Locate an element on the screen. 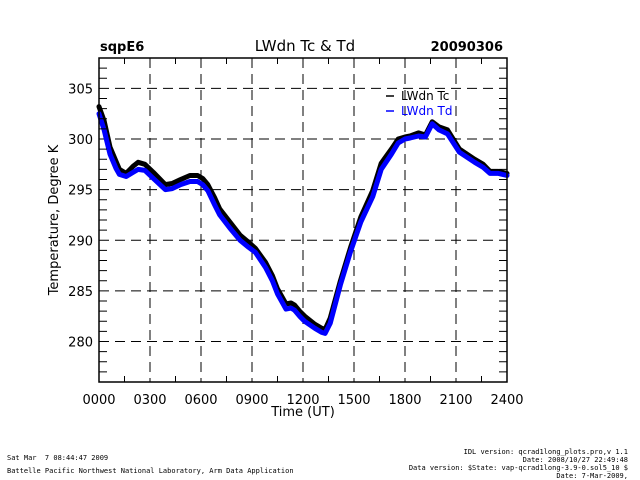  y-axis-label: Temperature, Degree K is located at coordinates (54, 220).